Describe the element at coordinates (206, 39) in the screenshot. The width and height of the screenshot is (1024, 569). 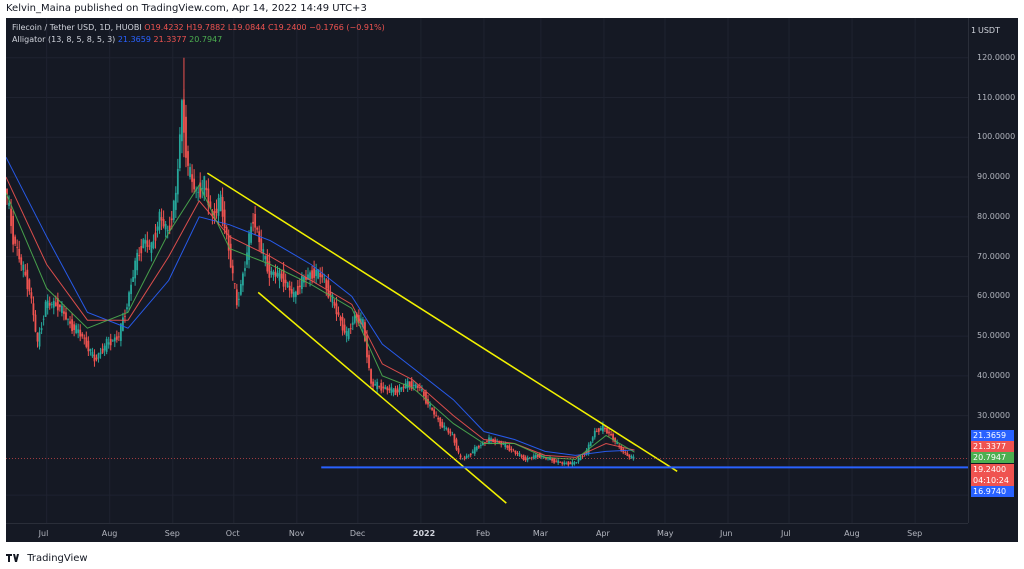
I see `legend-lips-value: 20.7947` at that location.